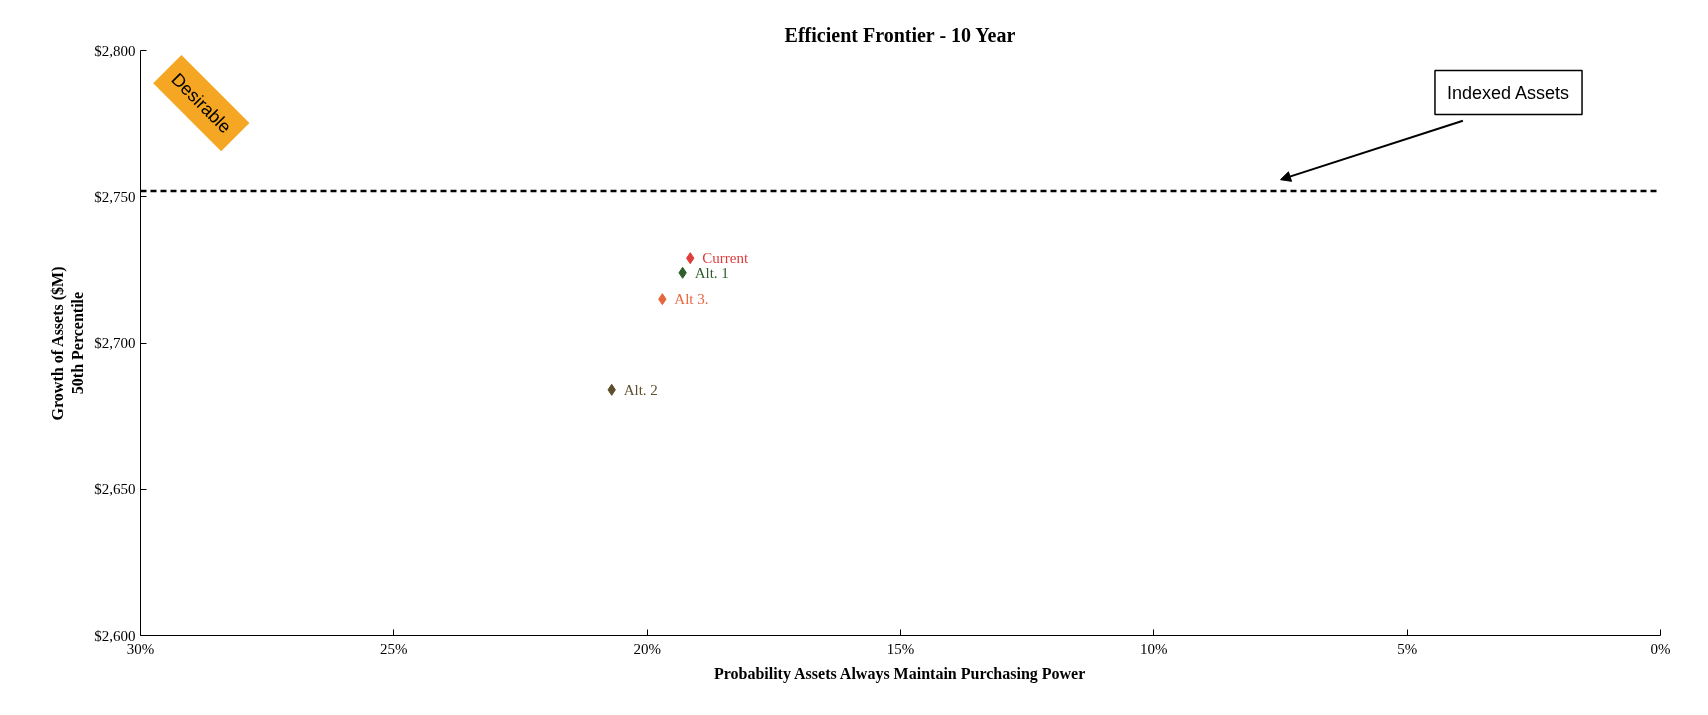 The height and width of the screenshot is (715, 1708). I want to click on x-tick-label: 20%, so click(647, 648).